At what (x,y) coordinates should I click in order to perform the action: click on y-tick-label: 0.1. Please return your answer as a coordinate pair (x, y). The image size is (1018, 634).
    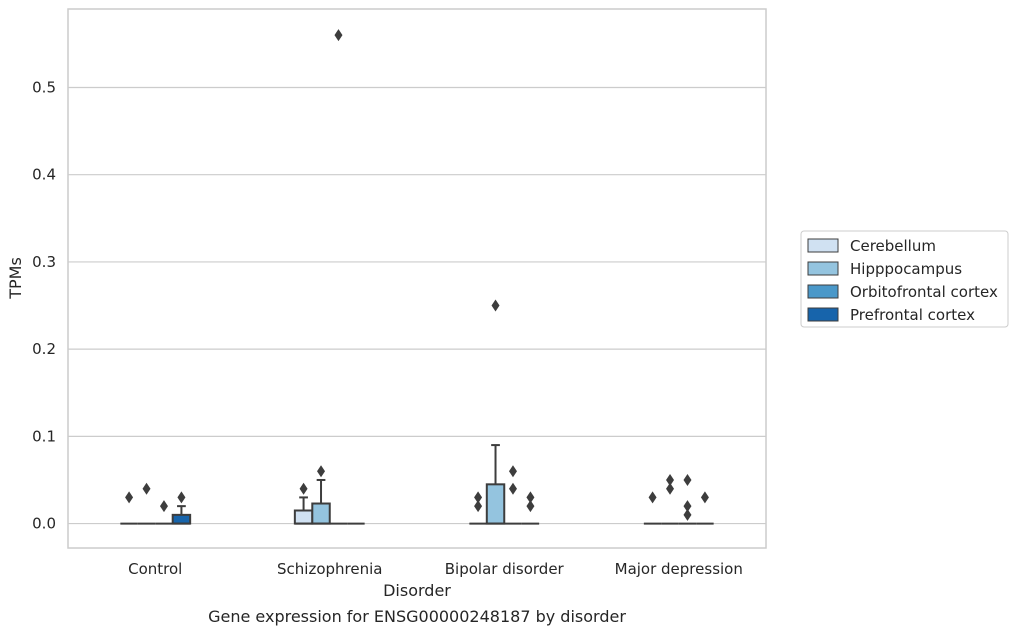
    Looking at the image, I should click on (44, 436).